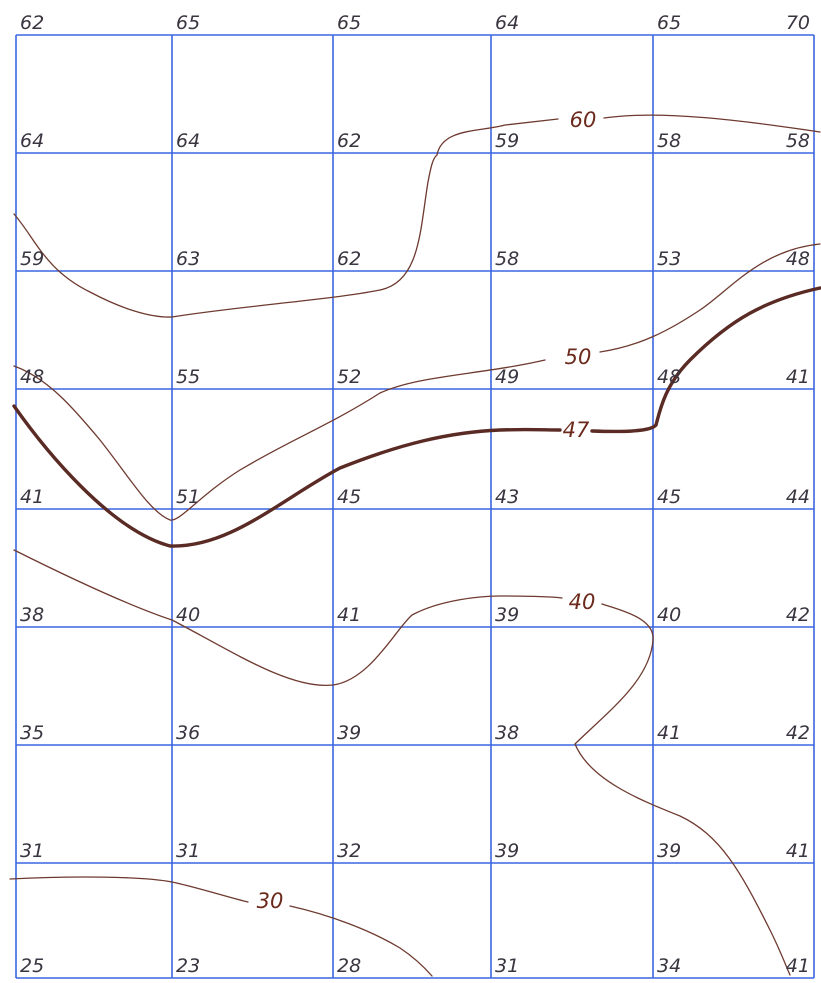  I want to click on contour-label-30: 30, so click(270, 901).